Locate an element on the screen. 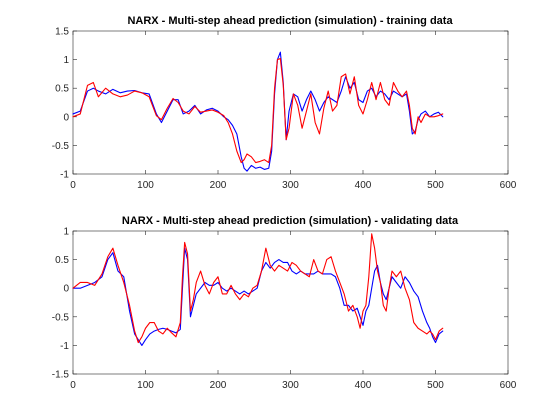 The height and width of the screenshot is (420, 560). y-tick-label: 1.5 is located at coordinates (62, 32).